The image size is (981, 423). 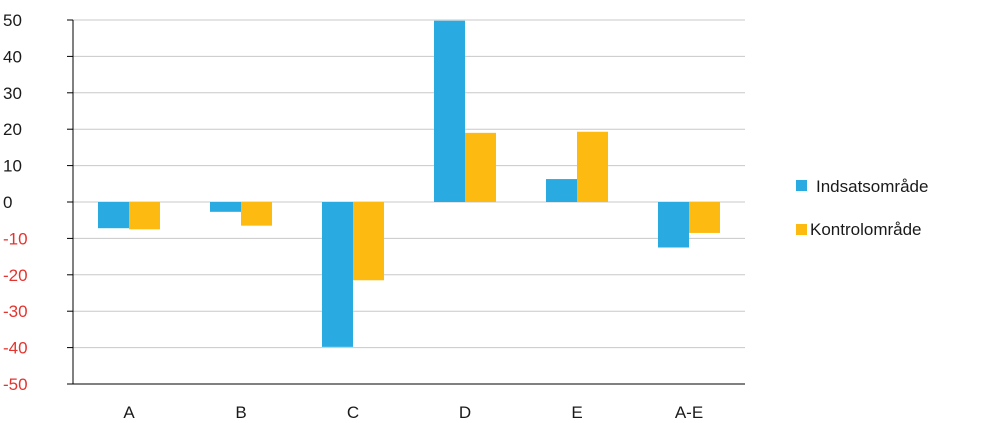 What do you see at coordinates (15, 275) in the screenshot?
I see `y-tick-label: -20` at bounding box center [15, 275].